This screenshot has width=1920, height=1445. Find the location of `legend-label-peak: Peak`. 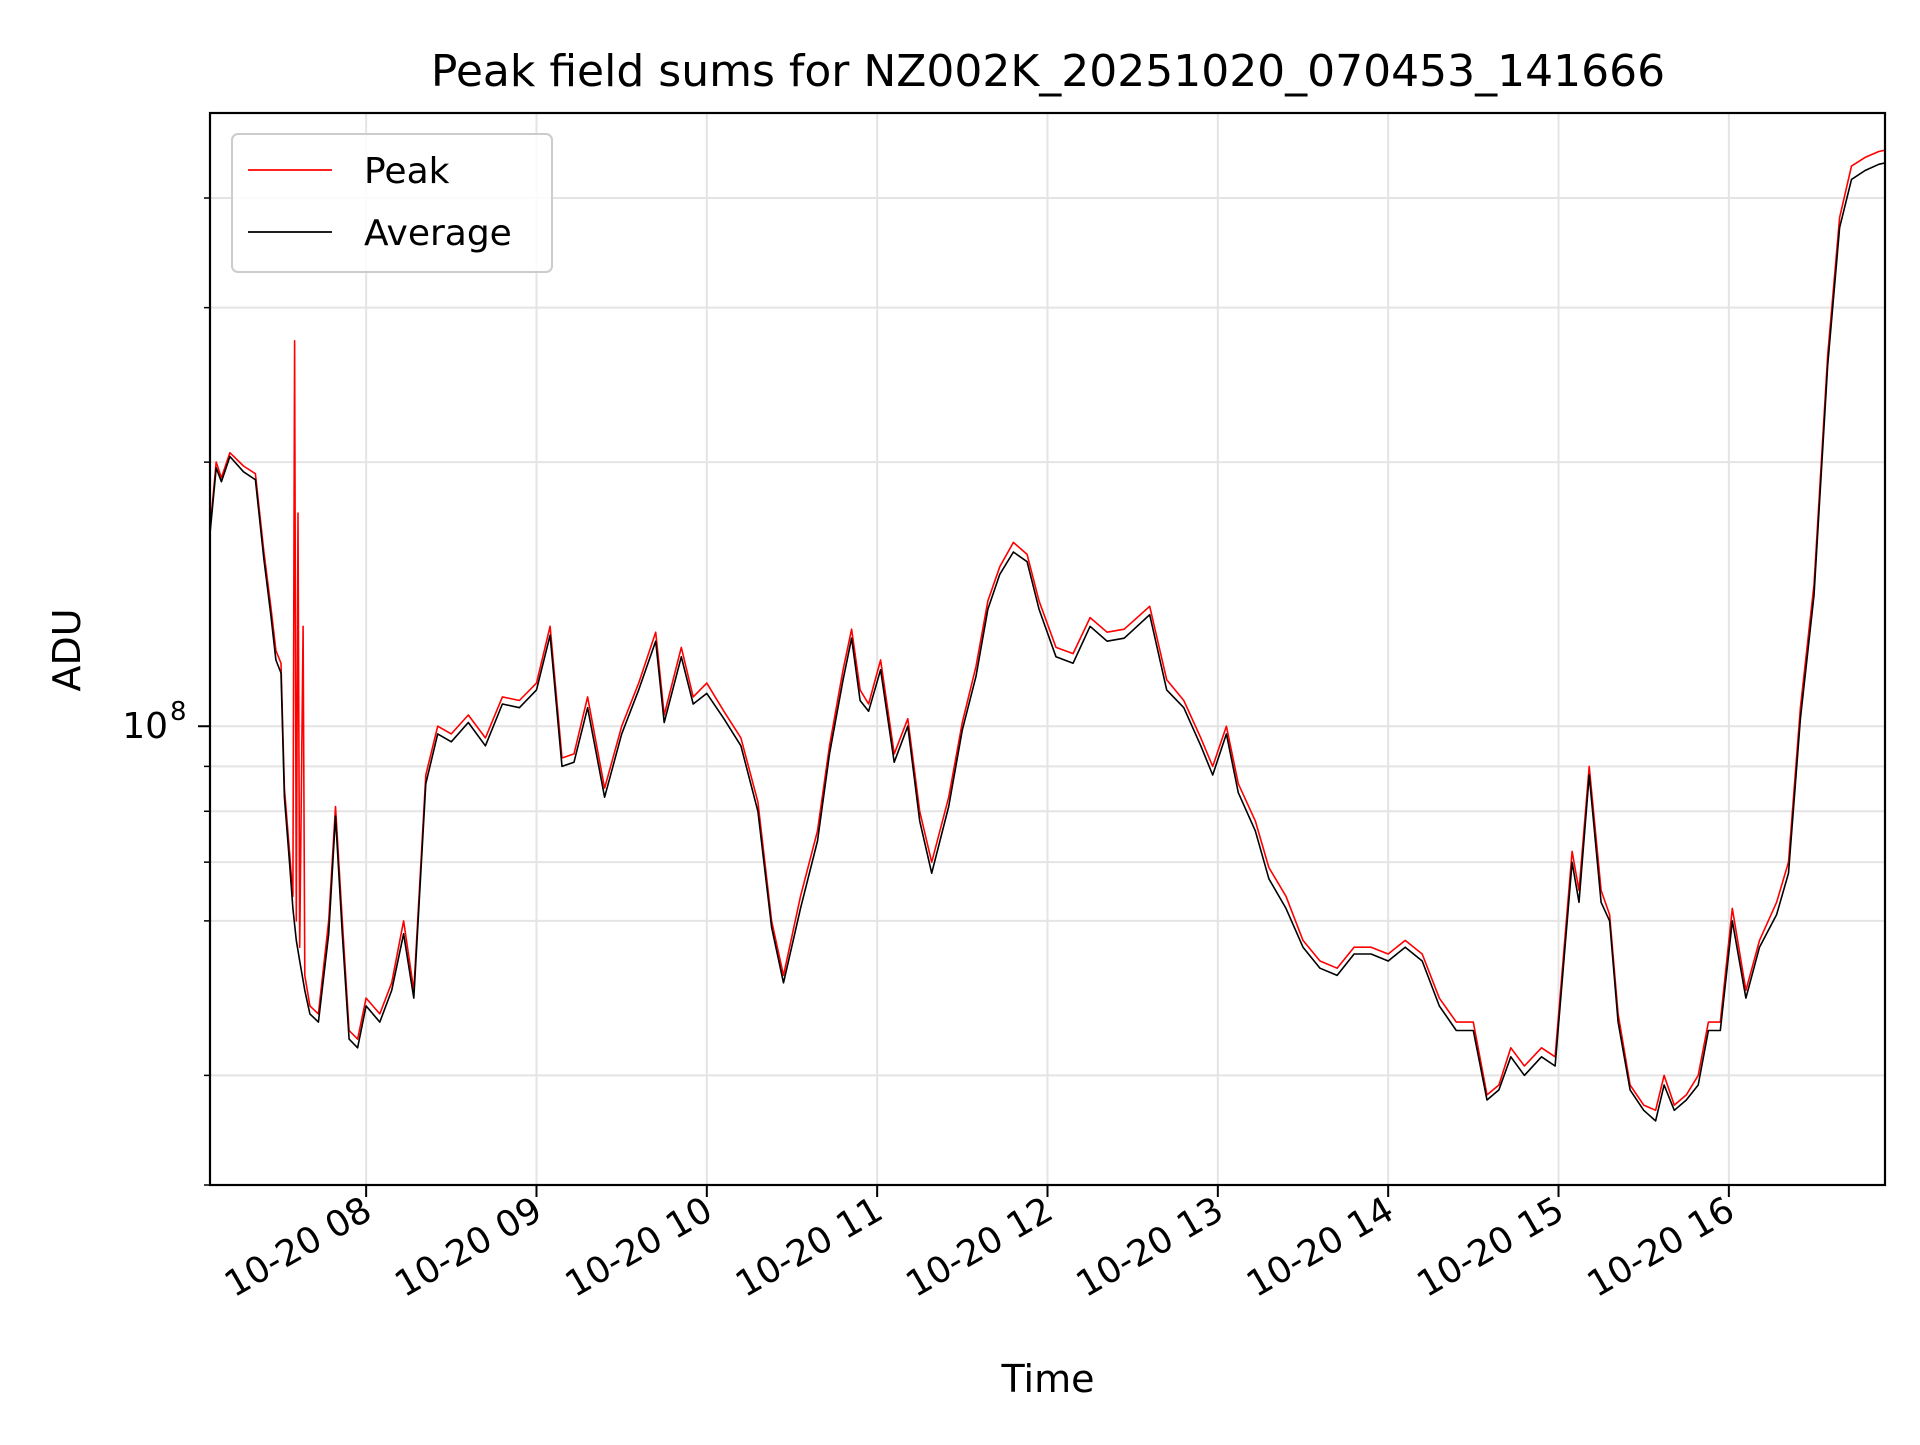

legend-label-peak: Peak is located at coordinates (407, 171).